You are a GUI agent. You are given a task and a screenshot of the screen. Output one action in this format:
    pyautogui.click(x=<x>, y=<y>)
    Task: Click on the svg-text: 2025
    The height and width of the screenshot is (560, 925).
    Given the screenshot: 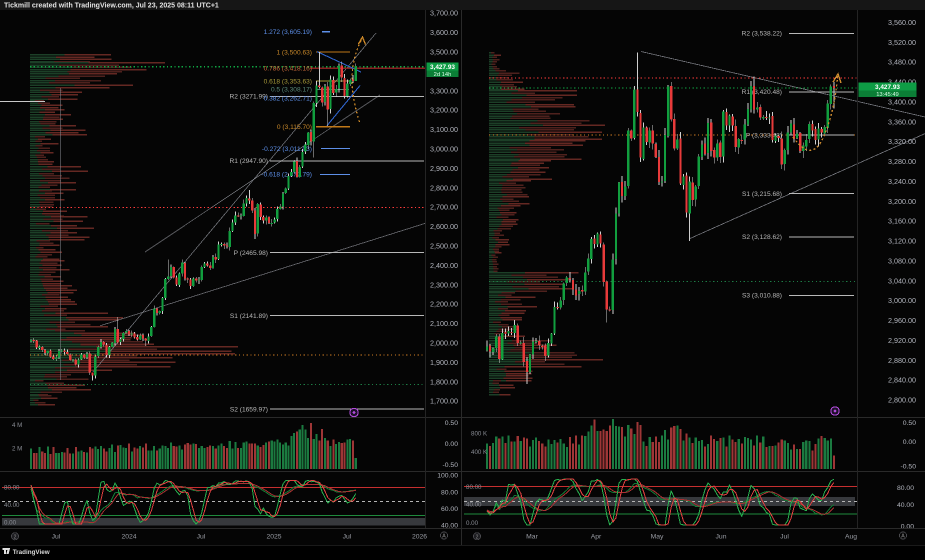 What is the action you would take?
    pyautogui.click(x=273, y=537)
    